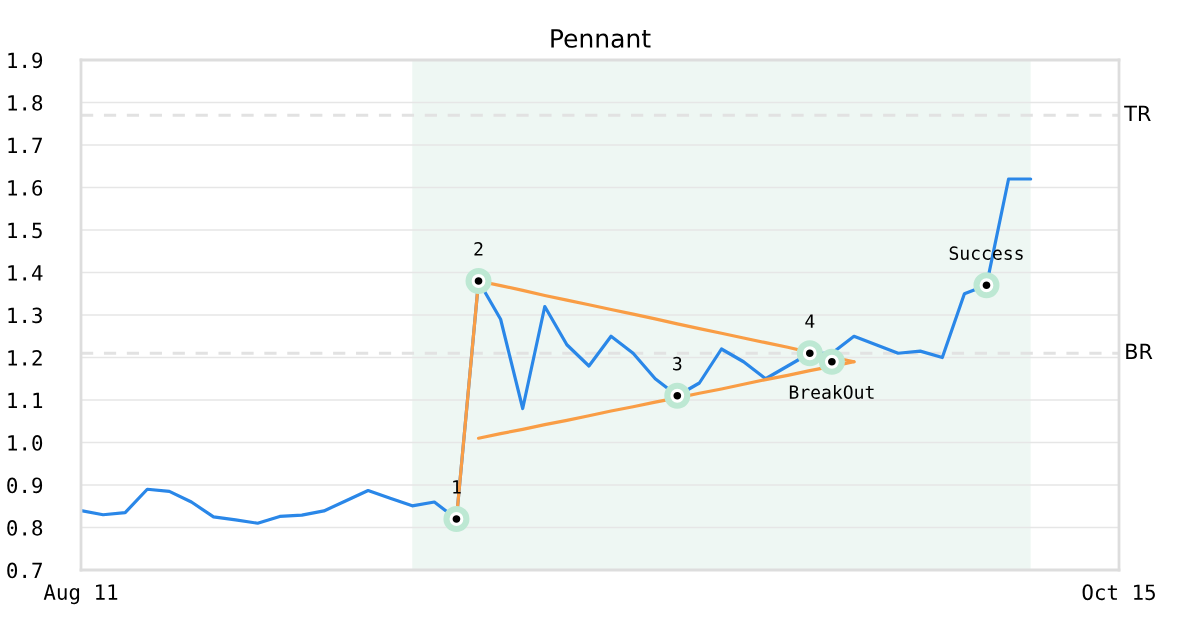 The width and height of the screenshot is (1200, 630). What do you see at coordinates (25, 358) in the screenshot?
I see `y-tick-label: 1.2` at bounding box center [25, 358].